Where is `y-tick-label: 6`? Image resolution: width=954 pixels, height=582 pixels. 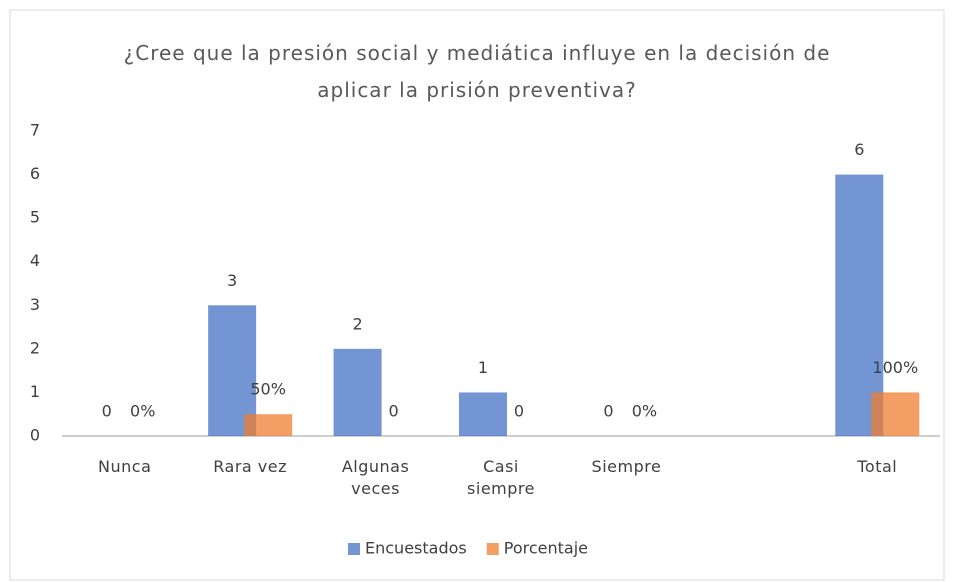 y-tick-label: 6 is located at coordinates (35, 173).